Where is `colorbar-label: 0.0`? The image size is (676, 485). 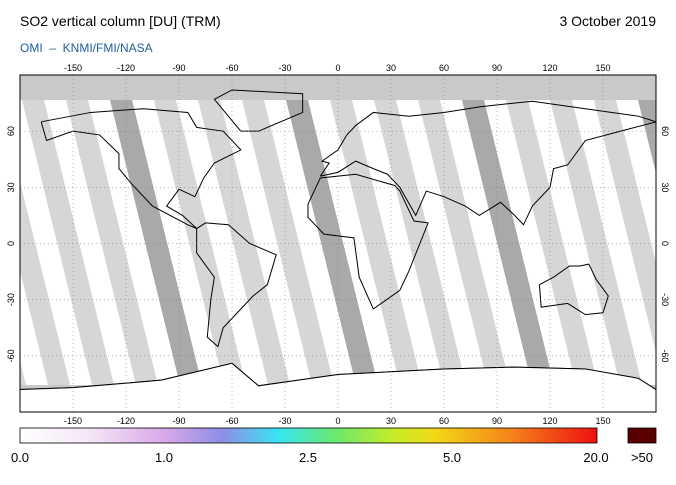
colorbar-label: 0.0 is located at coordinates (20, 457).